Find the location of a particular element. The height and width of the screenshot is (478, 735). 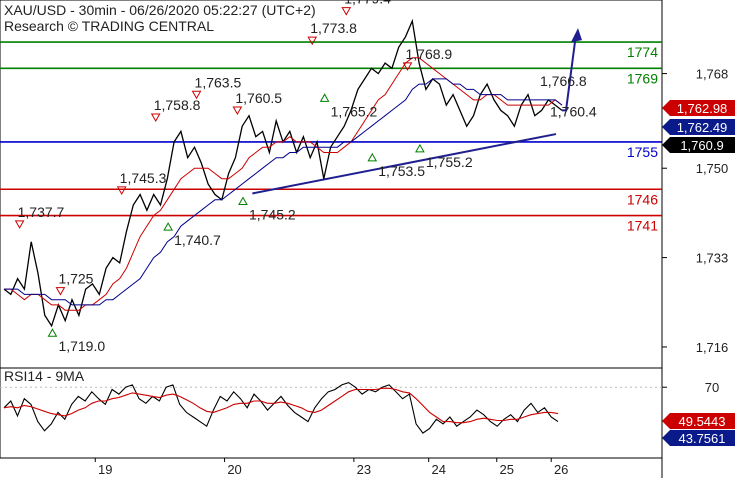

annotation-1,737.7: 1,737.7 is located at coordinates (41, 212).